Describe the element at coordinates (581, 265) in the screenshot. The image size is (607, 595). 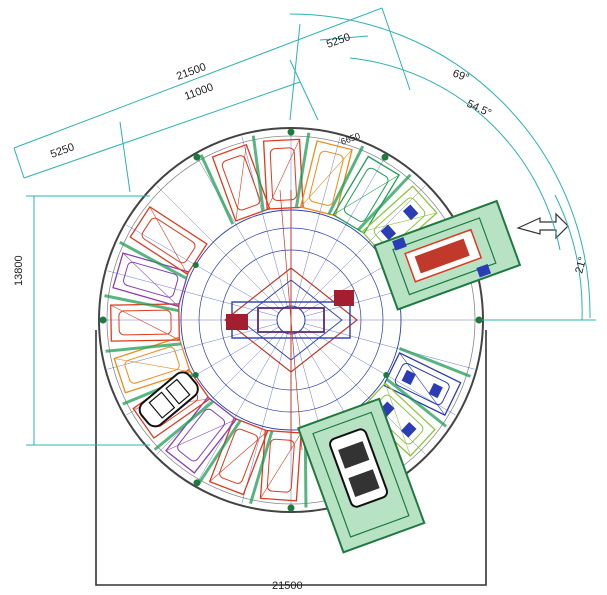
I see `angle-lower: 21°` at that location.